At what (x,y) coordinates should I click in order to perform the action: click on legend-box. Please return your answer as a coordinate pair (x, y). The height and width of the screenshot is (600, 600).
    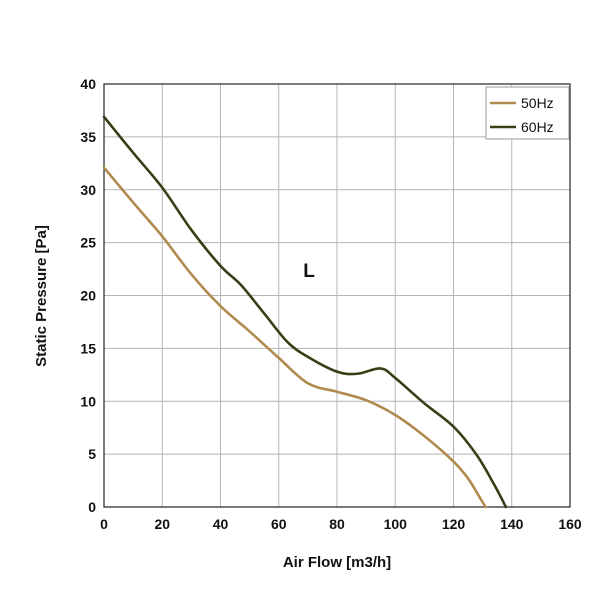
    Looking at the image, I should click on (527, 113).